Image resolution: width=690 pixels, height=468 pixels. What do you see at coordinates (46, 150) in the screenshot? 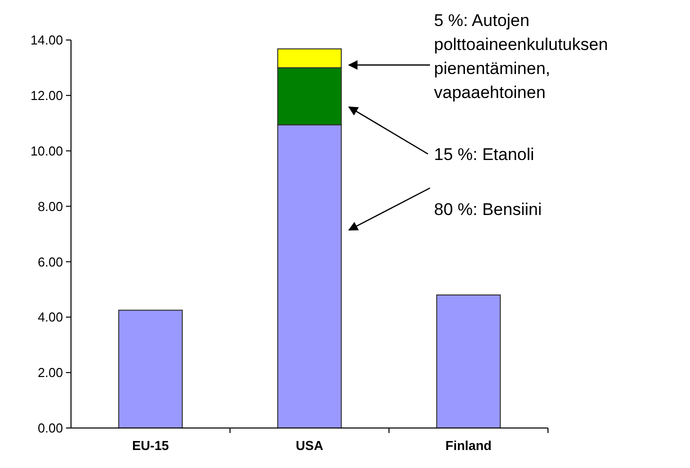
I see `y-tick-label: 10.00` at bounding box center [46, 150].